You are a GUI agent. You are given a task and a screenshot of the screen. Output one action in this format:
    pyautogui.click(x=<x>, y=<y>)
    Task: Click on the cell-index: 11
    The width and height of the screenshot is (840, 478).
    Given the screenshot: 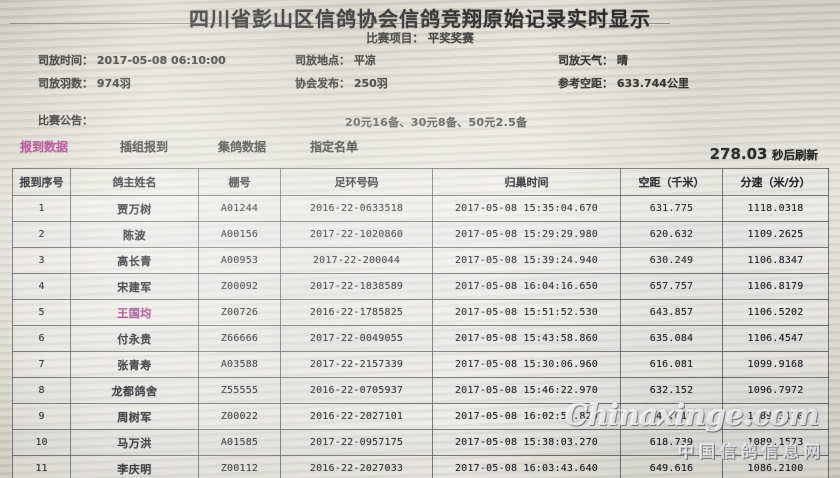 What is the action you would take?
    pyautogui.click(x=41, y=466)
    